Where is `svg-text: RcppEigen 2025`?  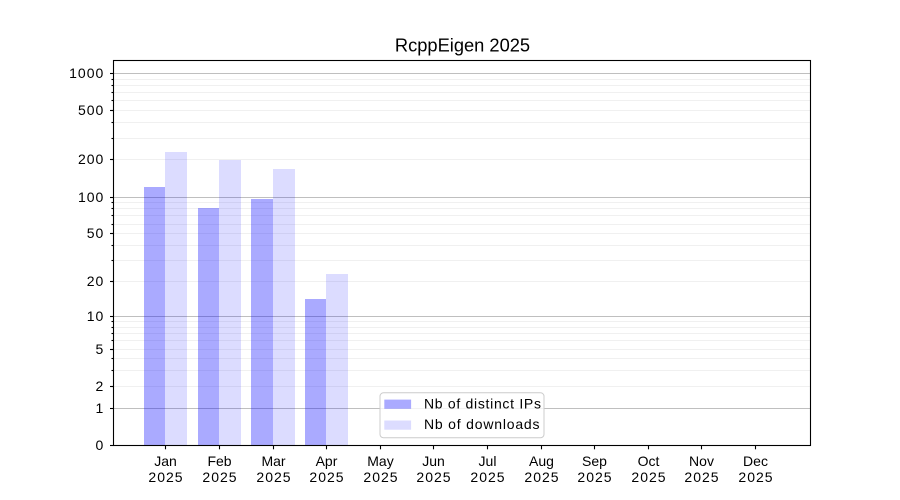
svg-text: RcppEigen 2025 is located at coordinates (462, 44).